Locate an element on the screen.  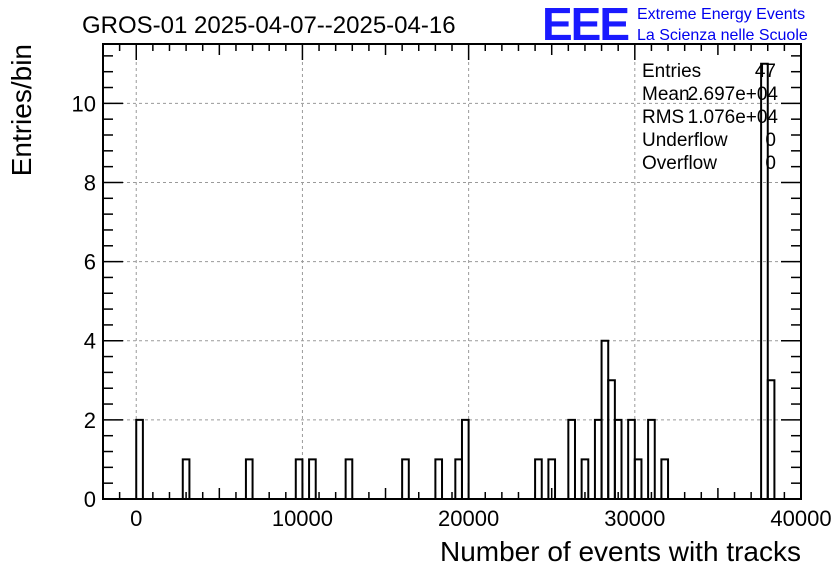
stats-underflow-label: Underflow is located at coordinates (685, 140).